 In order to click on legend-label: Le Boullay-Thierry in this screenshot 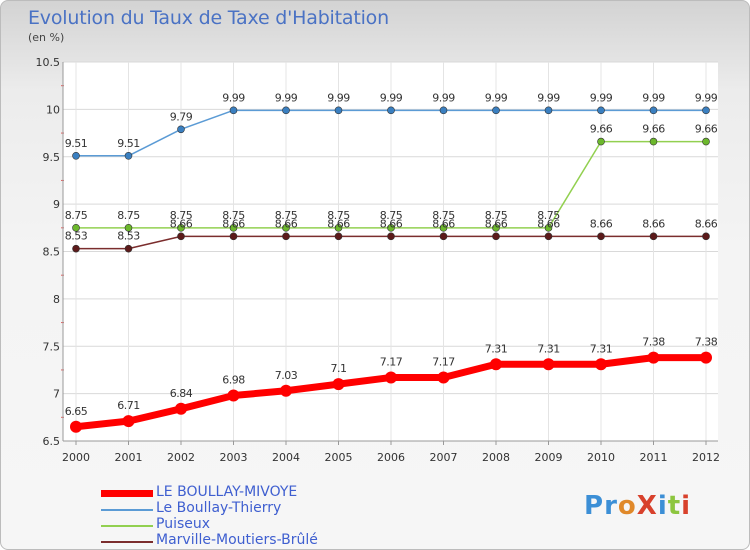, I will do `click(219, 508)`.